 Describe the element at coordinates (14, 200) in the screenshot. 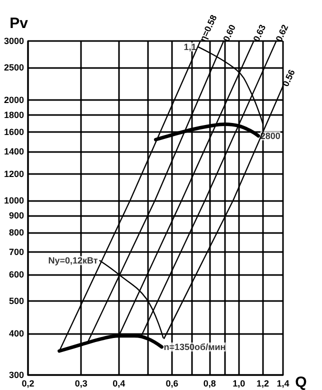

I see `y-tick-label: 1000` at that location.